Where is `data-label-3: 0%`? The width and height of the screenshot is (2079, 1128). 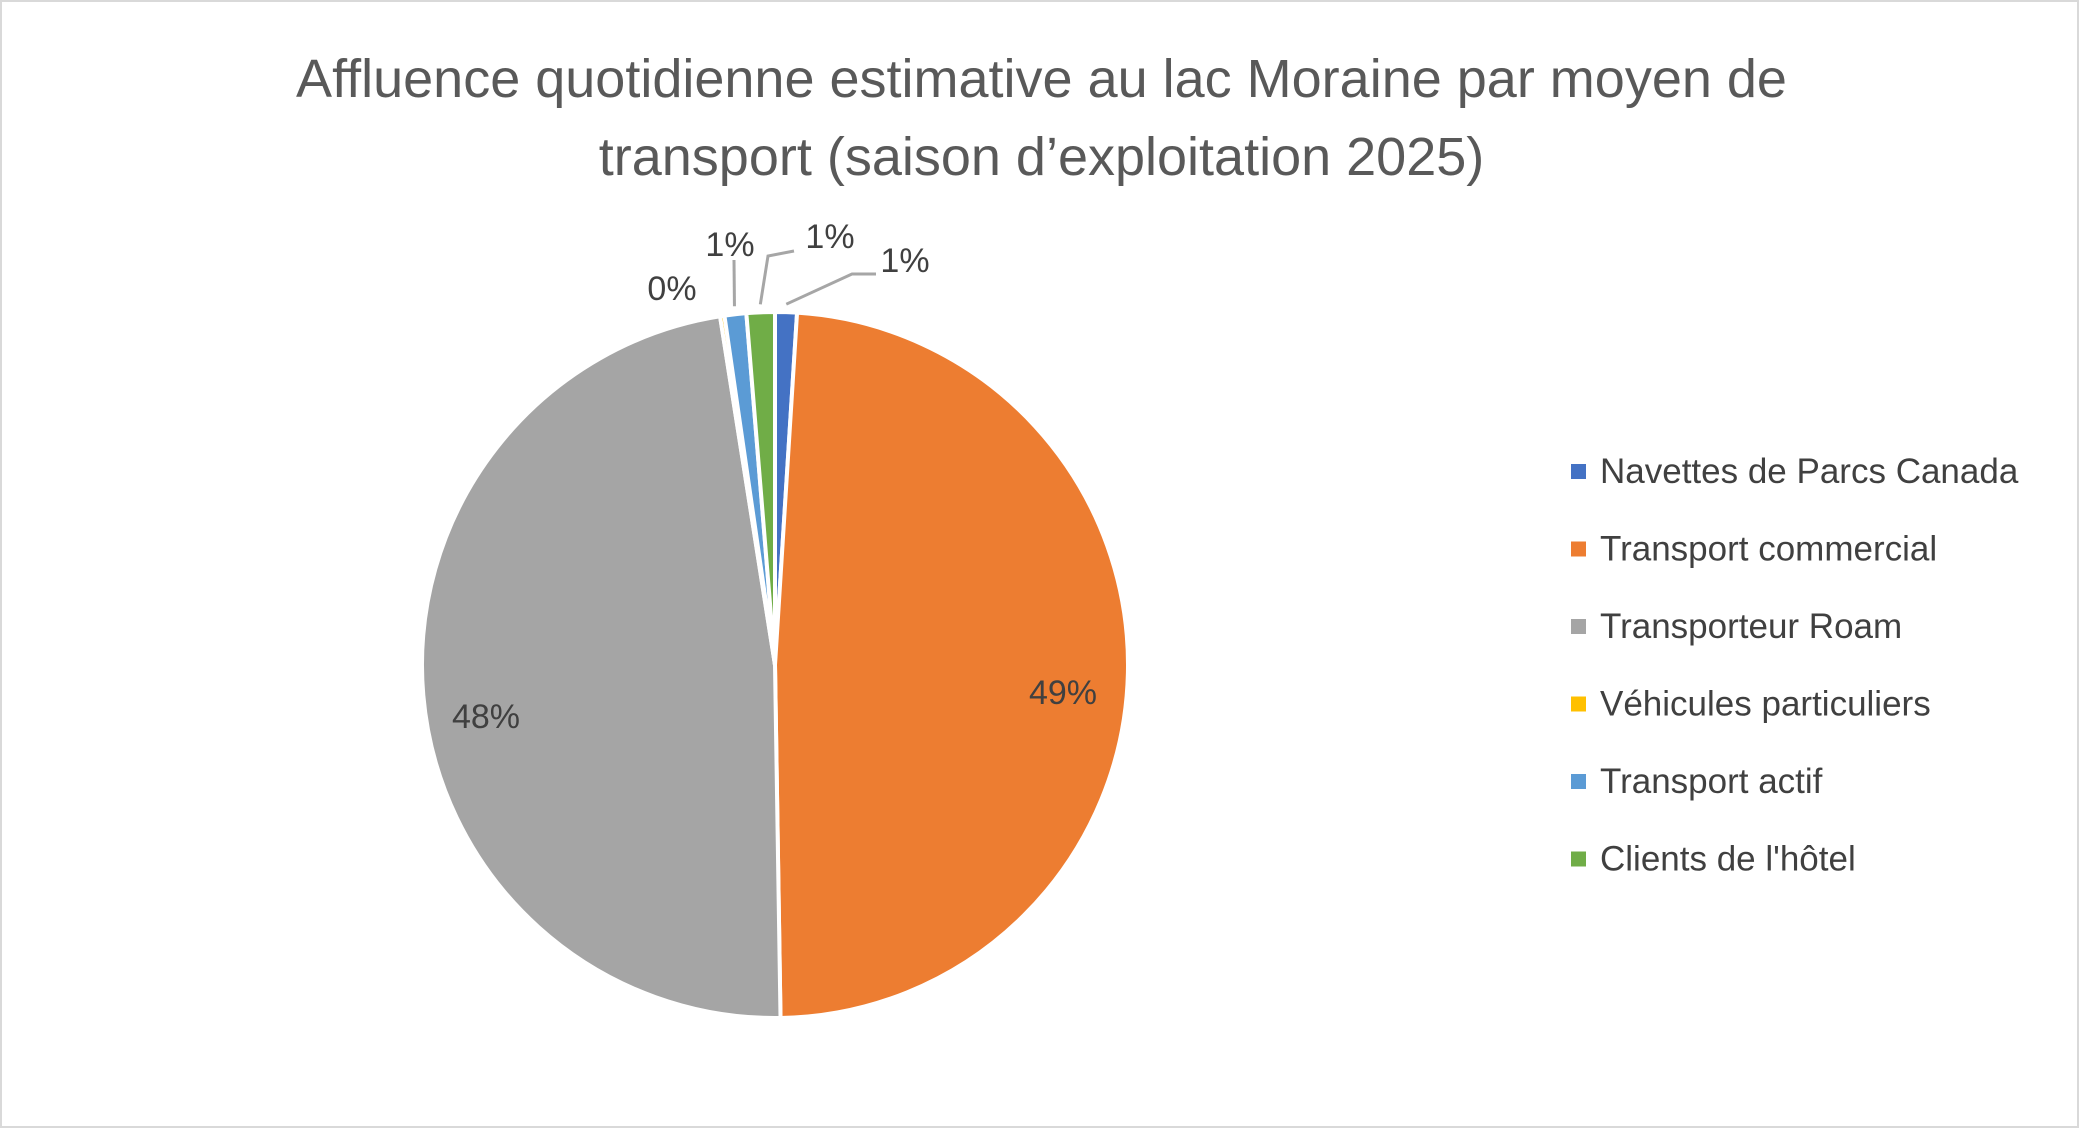 data-label-3: 0% is located at coordinates (671, 289).